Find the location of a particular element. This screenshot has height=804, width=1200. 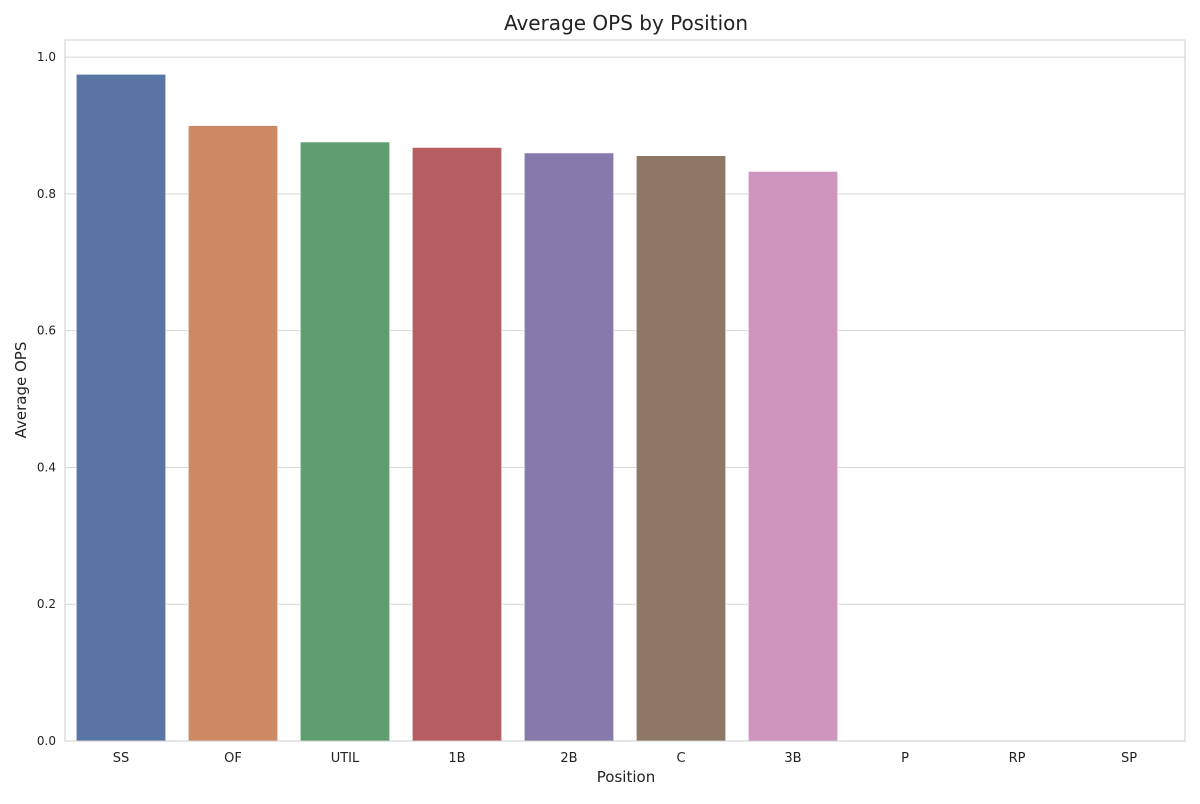

bar-2b is located at coordinates (569, 447).